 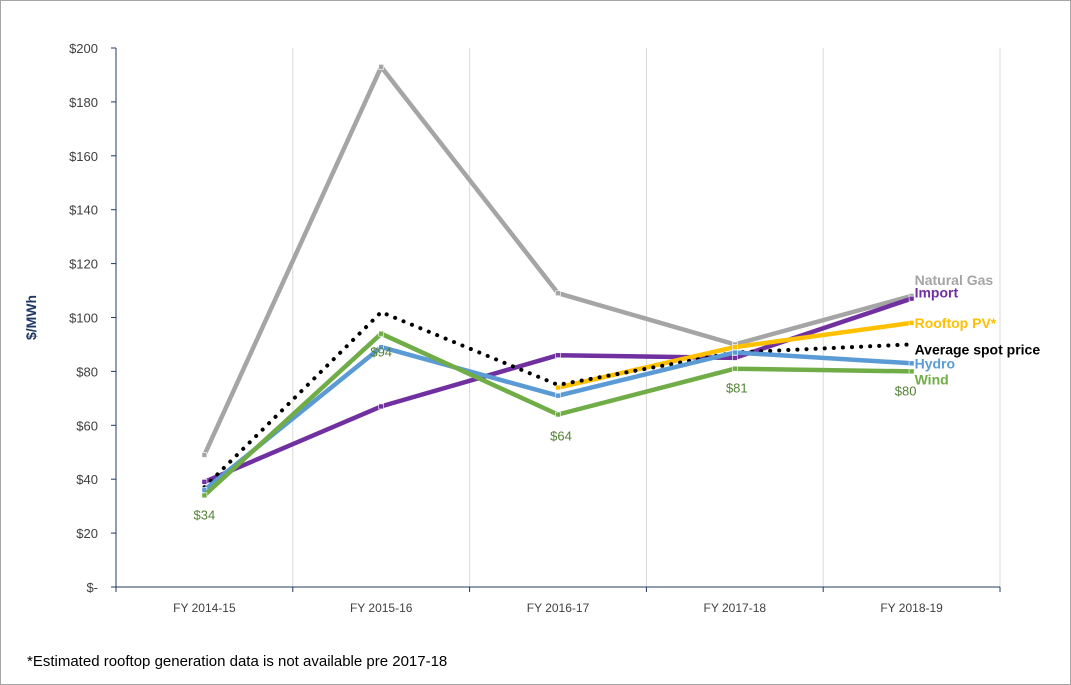 I want to click on y-tick-label: $80, so click(x=87, y=371).